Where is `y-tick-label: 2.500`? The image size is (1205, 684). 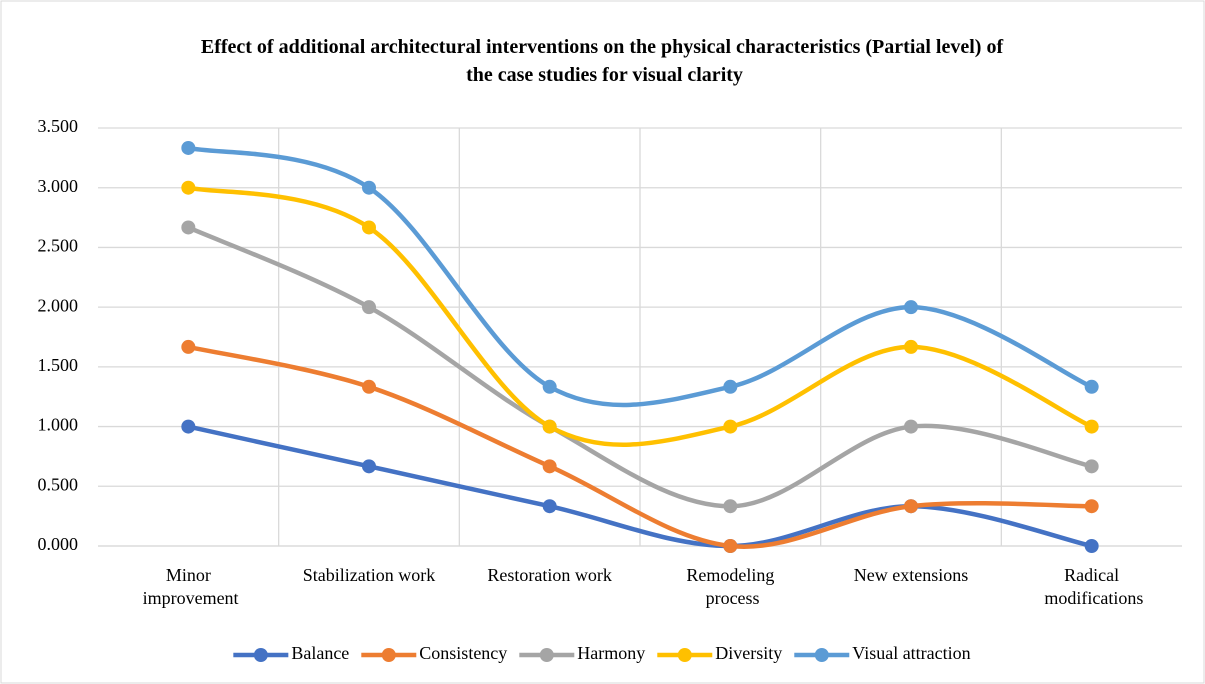
y-tick-label: 2.500 is located at coordinates (58, 246).